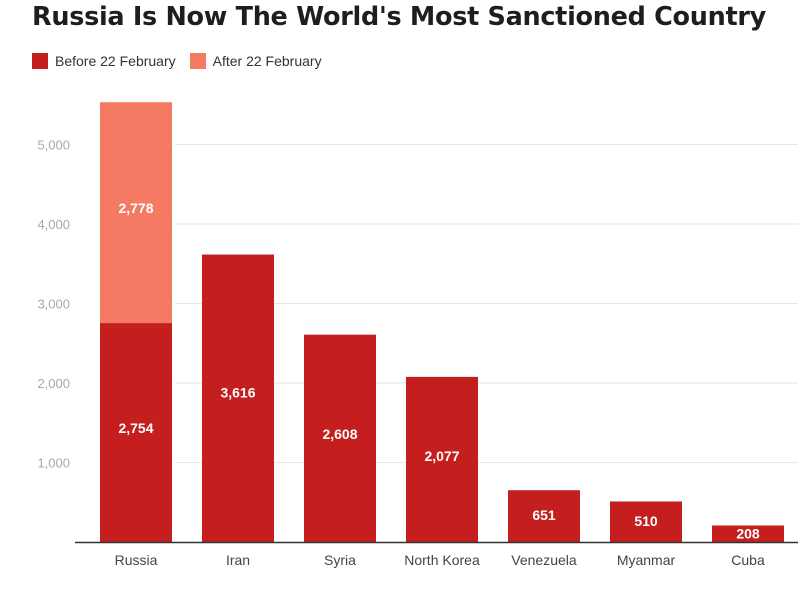 Image resolution: width=800 pixels, height=591 pixels. What do you see at coordinates (184, 61) in the screenshot?
I see `chart-legend: Before 22 February After 22 February` at bounding box center [184, 61].